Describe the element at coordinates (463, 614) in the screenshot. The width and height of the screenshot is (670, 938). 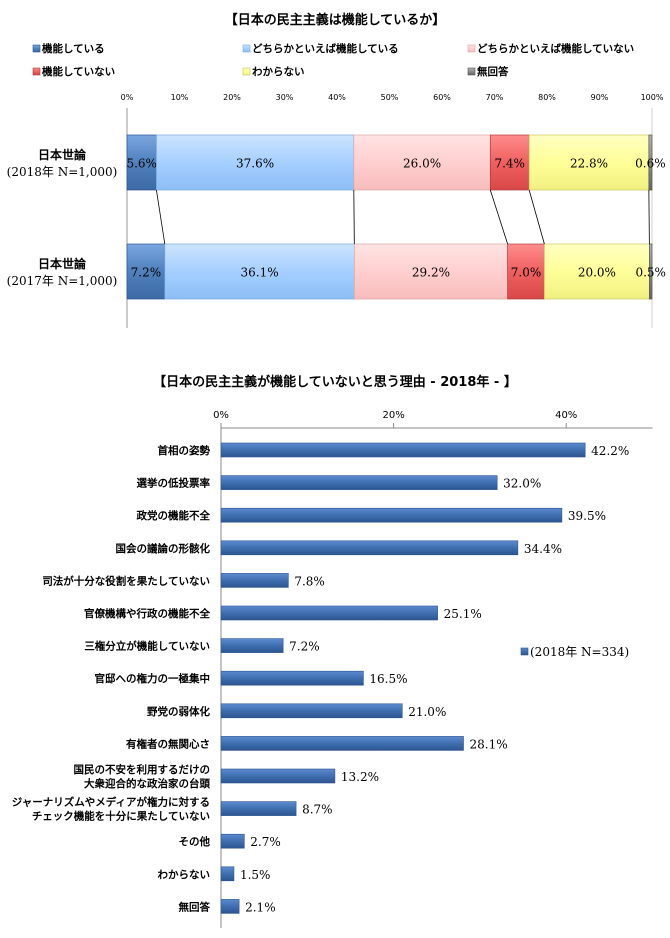
I see `value-label: 25.1%` at that location.